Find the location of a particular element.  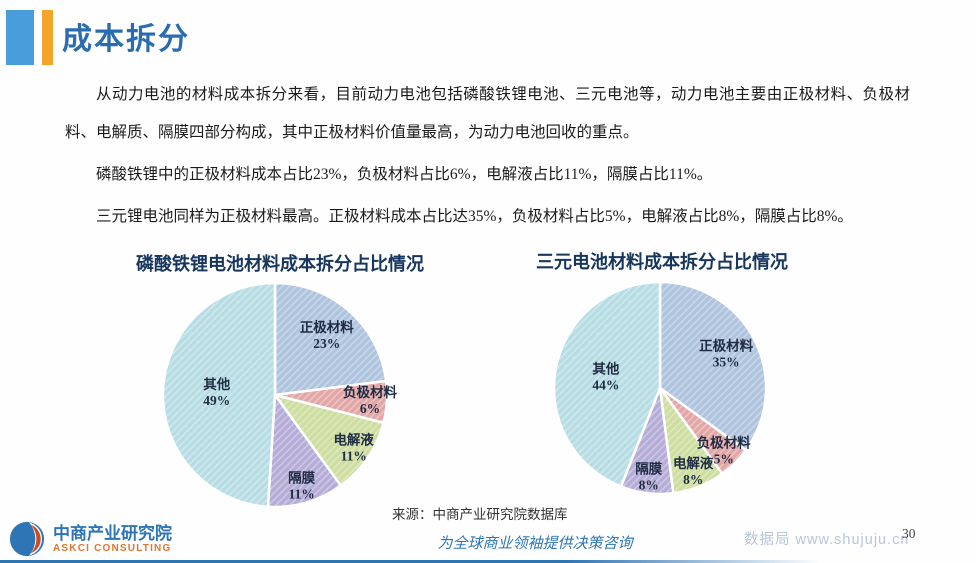

company-logo-text: 中商产业研究院 ASKCI CONSULTING is located at coordinates (112, 539).